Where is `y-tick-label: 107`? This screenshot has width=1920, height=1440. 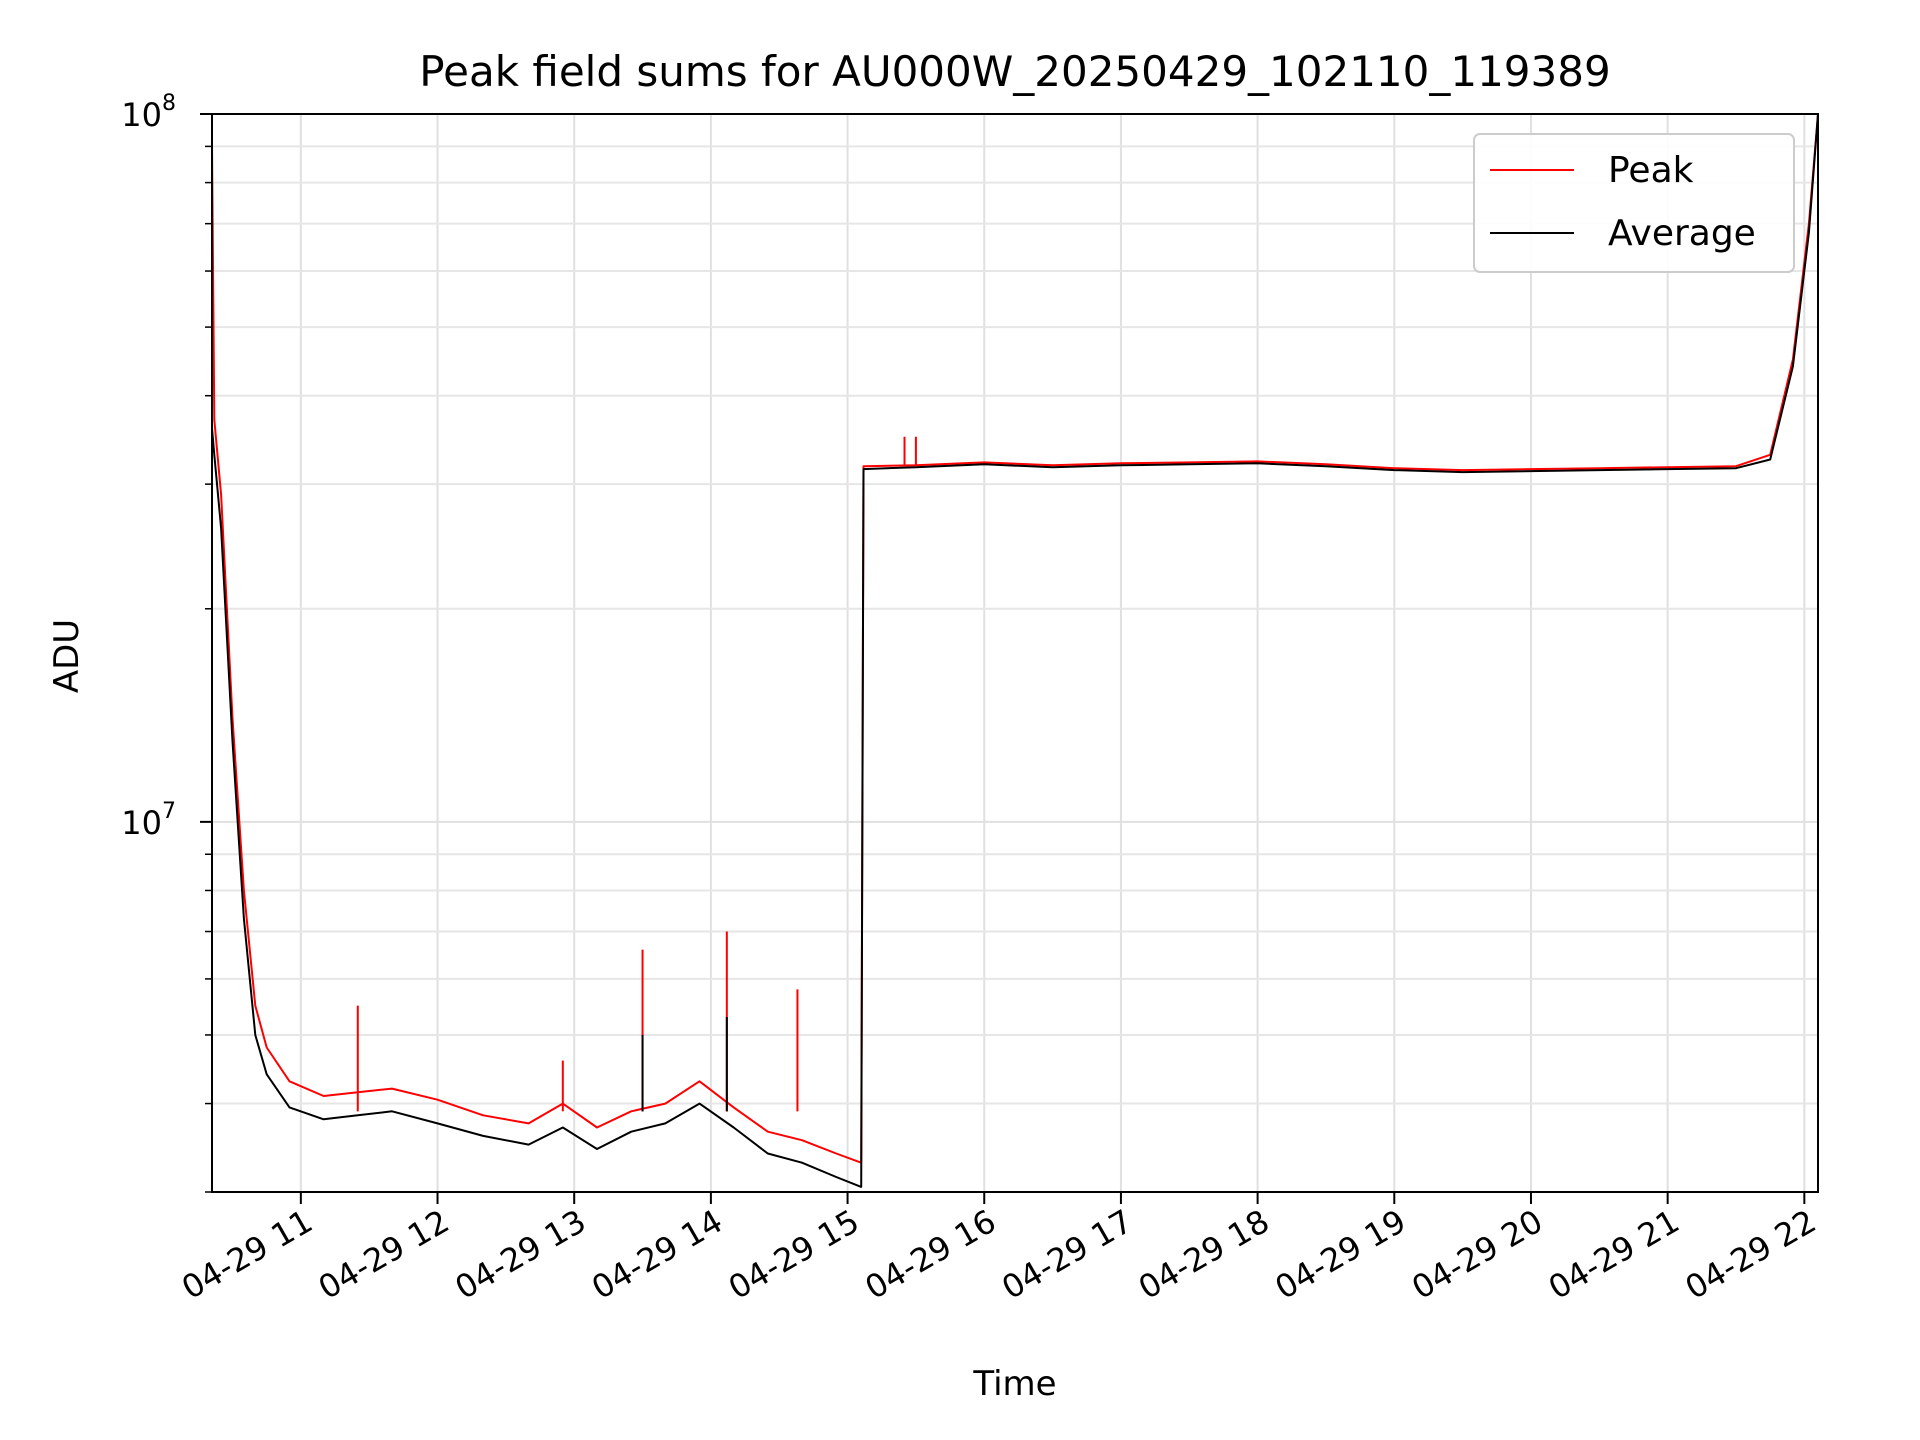
y-tick-label: 107 is located at coordinates (148, 820).